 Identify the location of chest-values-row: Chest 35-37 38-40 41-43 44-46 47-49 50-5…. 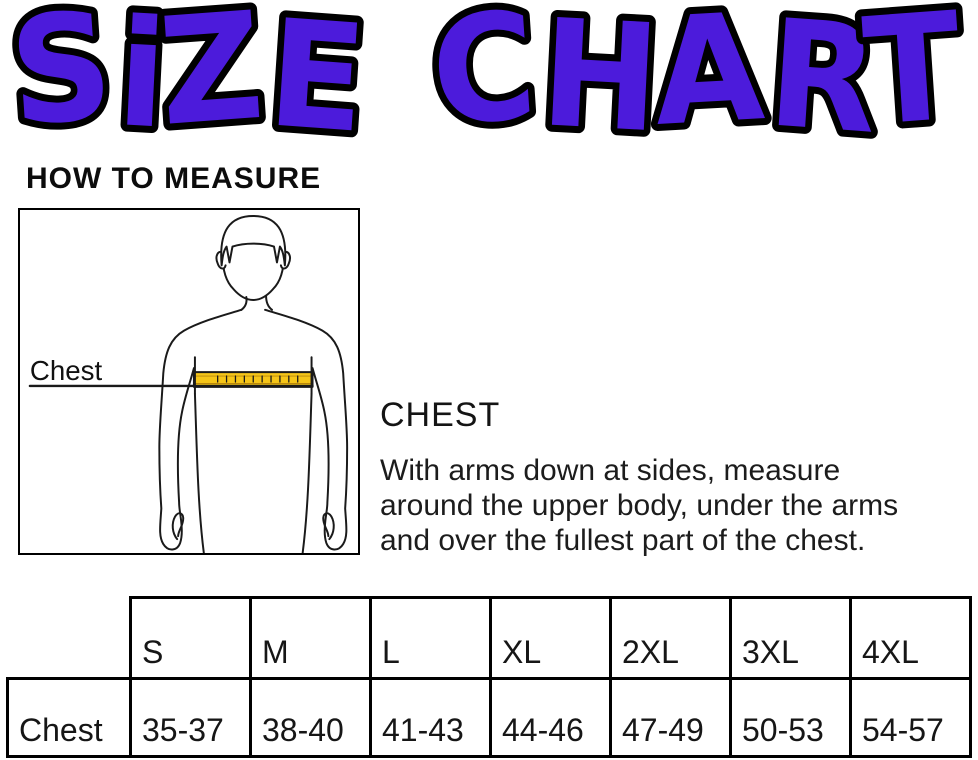
(489, 717).